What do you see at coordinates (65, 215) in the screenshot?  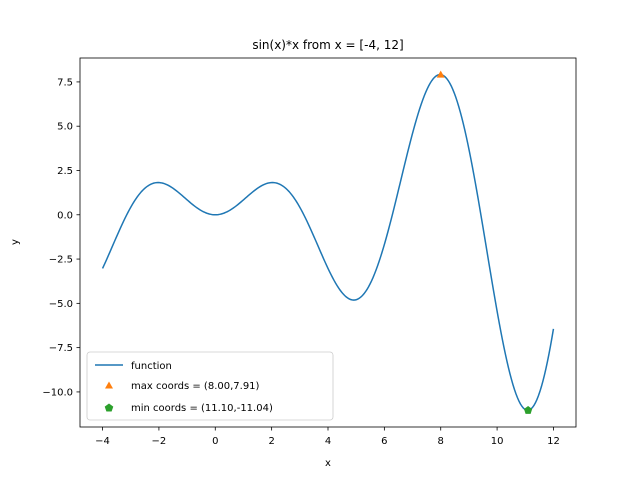 I see `y-tick-label: 0.0` at bounding box center [65, 215].